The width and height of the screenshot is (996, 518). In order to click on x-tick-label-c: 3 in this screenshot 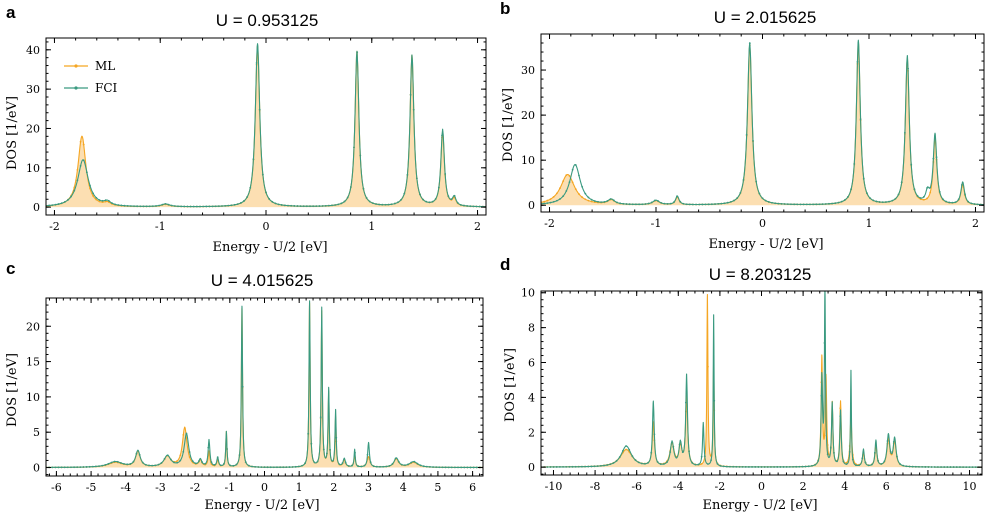, I will do `click(368, 487)`.